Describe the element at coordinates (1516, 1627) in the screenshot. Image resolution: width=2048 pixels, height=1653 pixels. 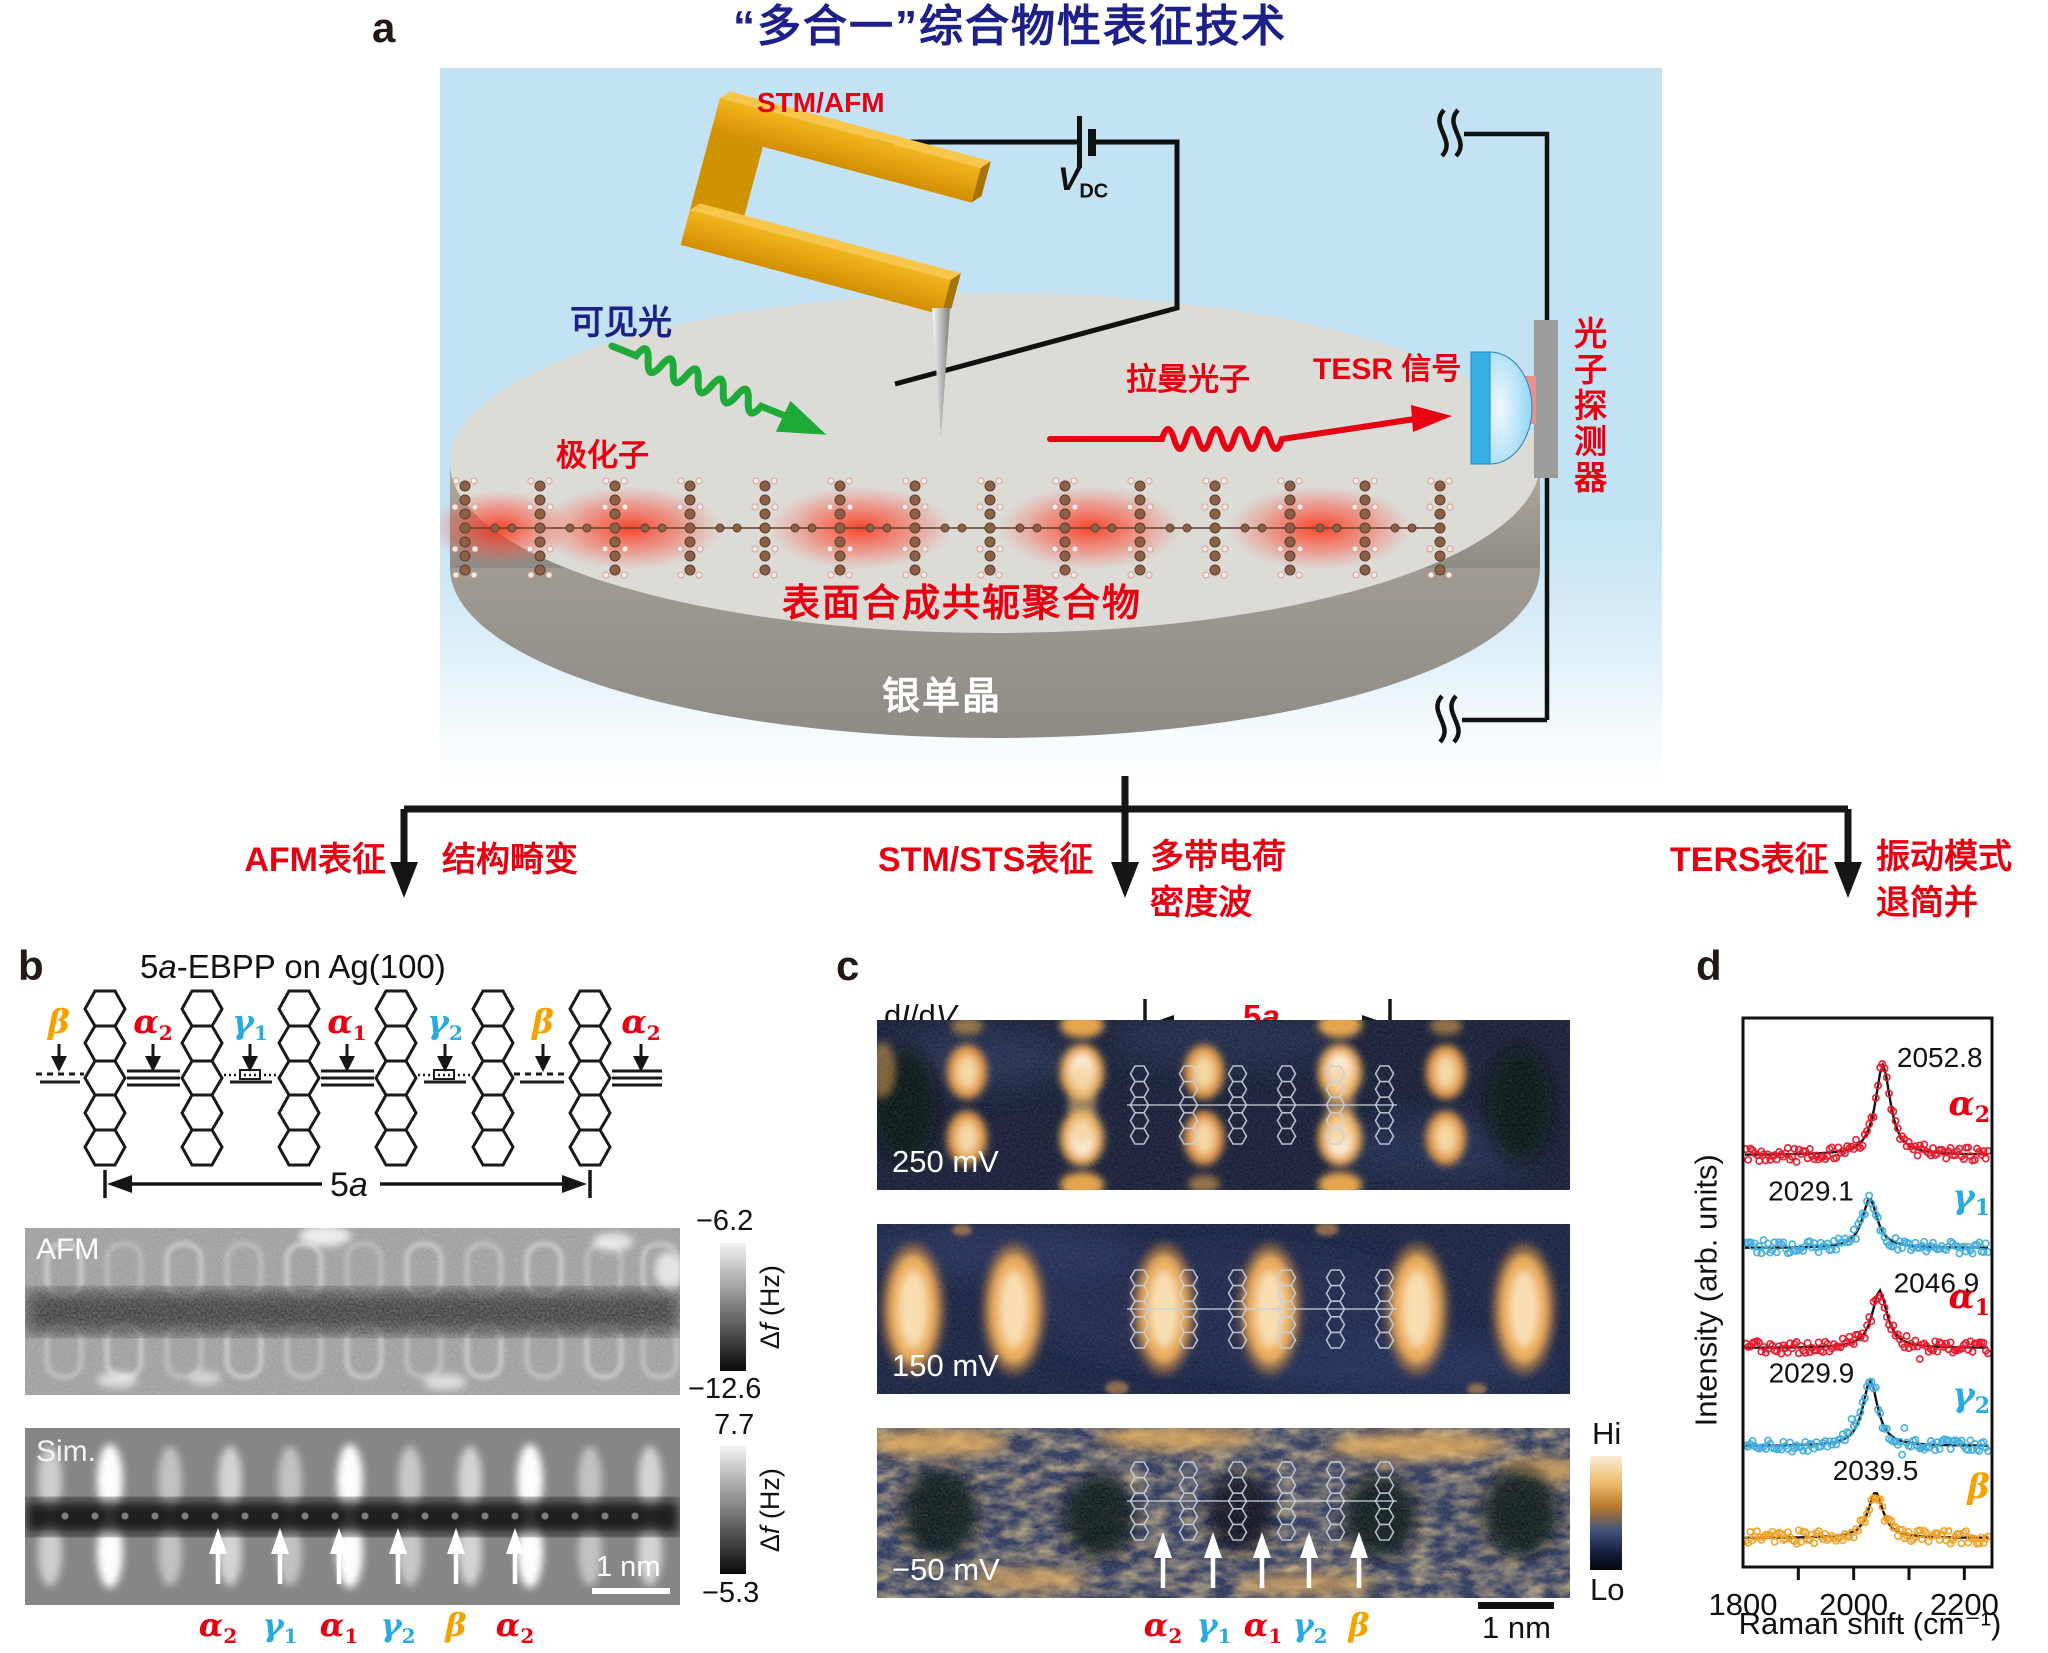
I see `c-scalebar-label: 1 nm` at that location.